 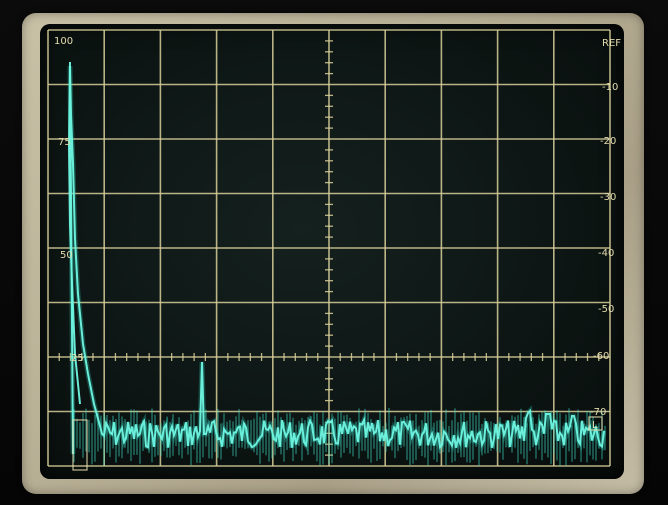 I want to click on corner-marker-label: L, so click(x=595, y=425).